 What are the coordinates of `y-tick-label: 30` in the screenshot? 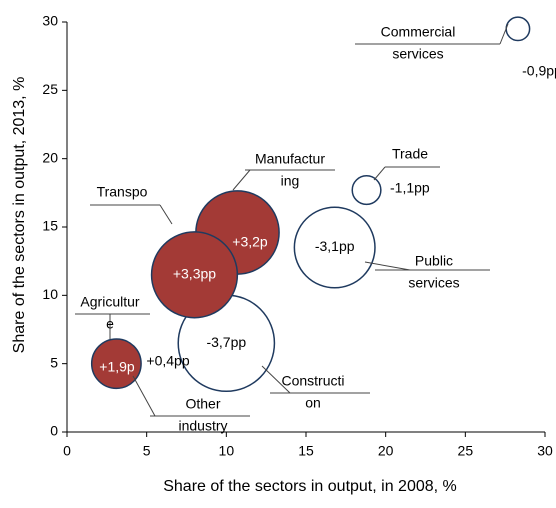 It's located at (50, 21).